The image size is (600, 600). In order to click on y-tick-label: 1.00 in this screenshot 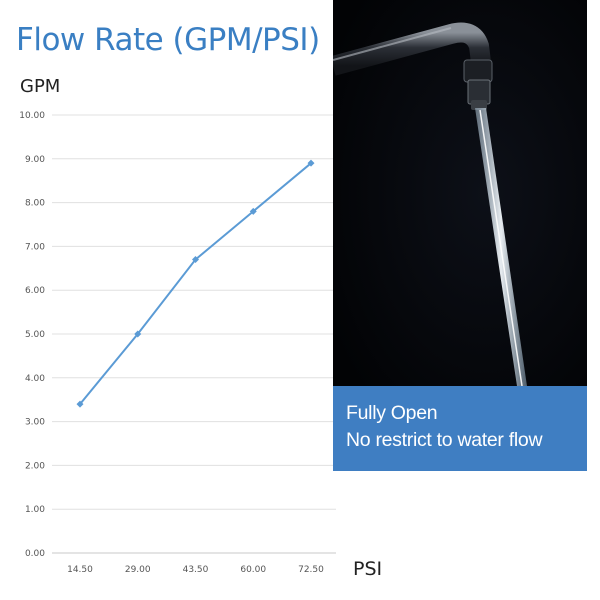, I will do `click(35, 510)`.